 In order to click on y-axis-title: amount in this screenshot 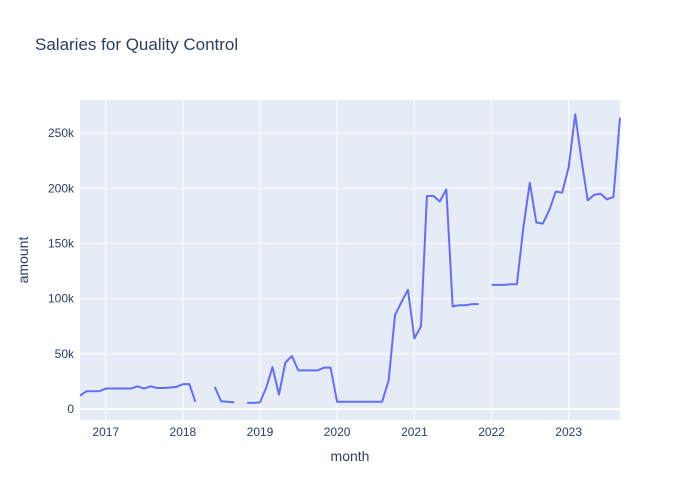, I will do `click(23, 260)`.